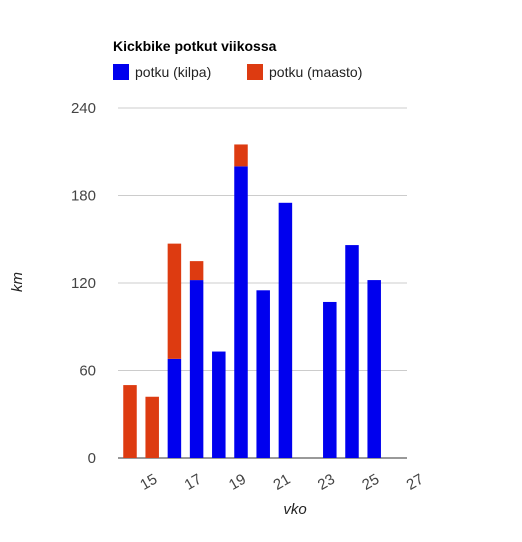  Describe the element at coordinates (255, 72) in the screenshot. I see `legend-swatch-maasto` at that location.